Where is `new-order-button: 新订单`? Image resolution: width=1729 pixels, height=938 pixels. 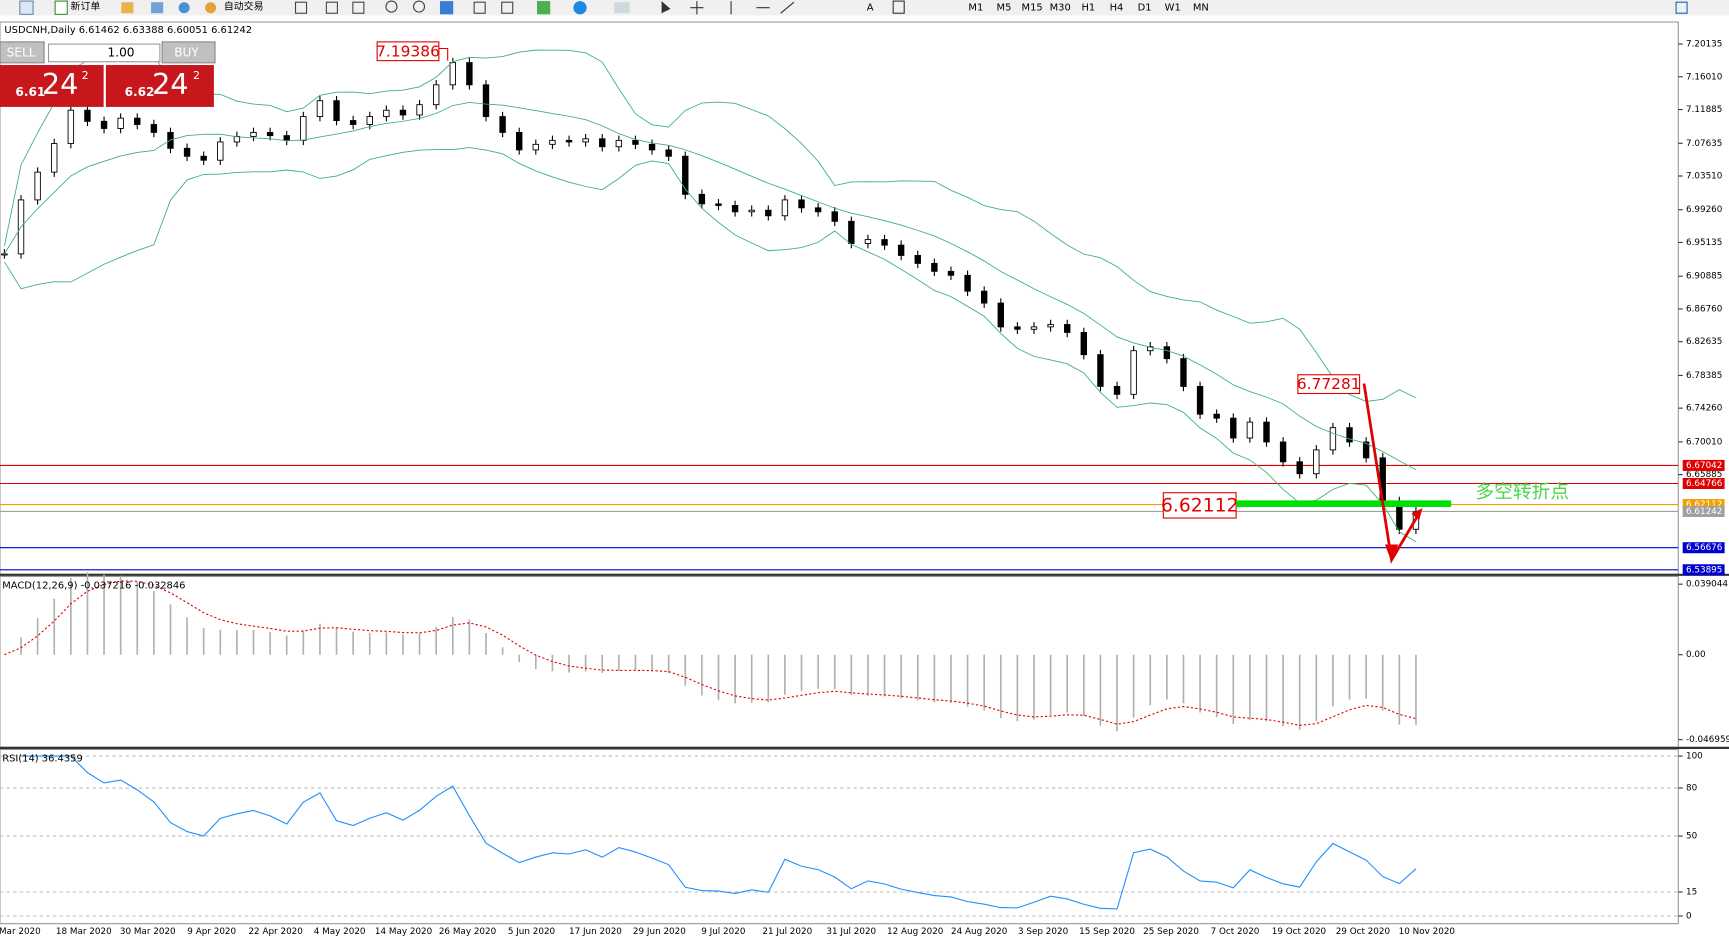 new-order-button: 新订单 is located at coordinates (86, 6).